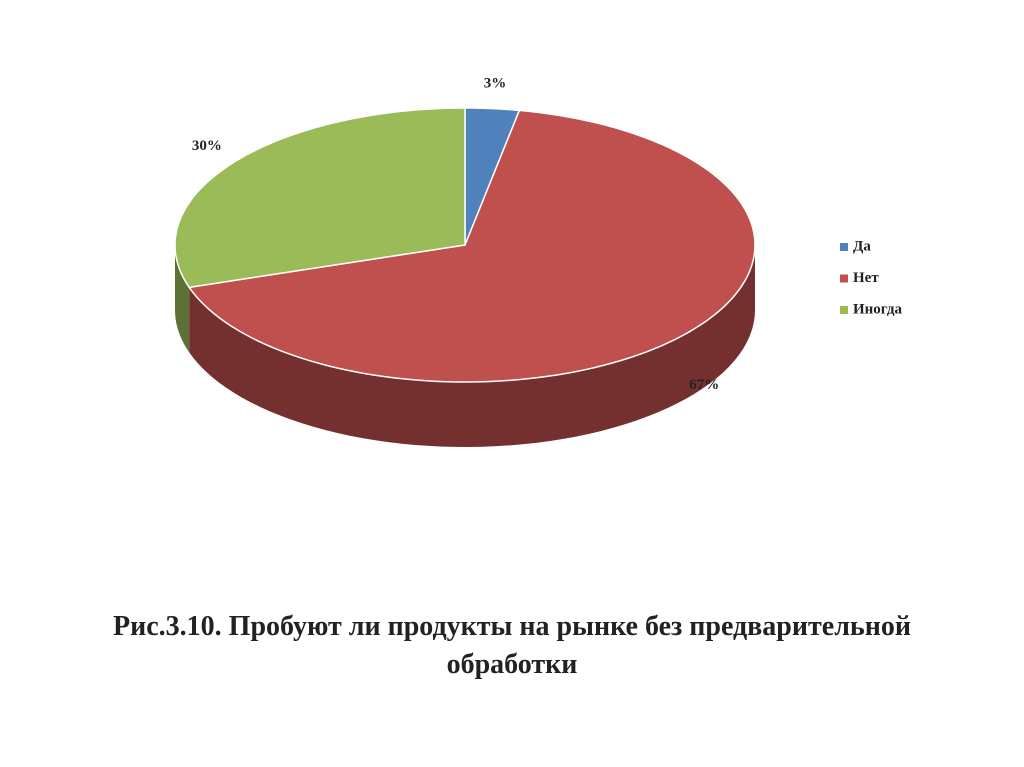 This screenshot has height=767, width=1024. I want to click on data-label: 67%, so click(704, 385).